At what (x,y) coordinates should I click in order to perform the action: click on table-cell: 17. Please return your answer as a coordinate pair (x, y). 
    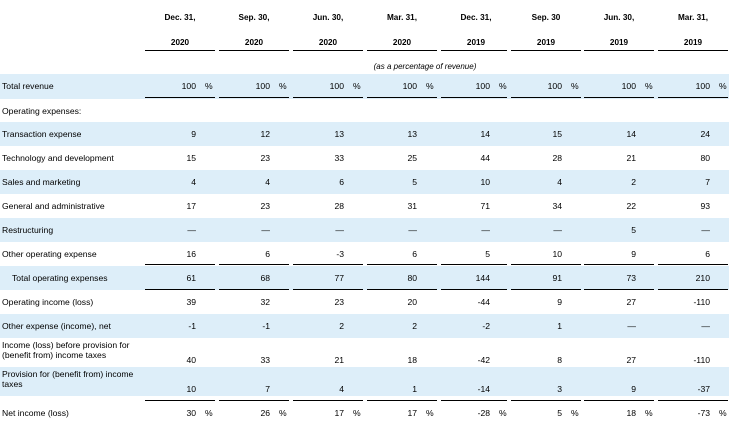
    Looking at the image, I should click on (339, 413).